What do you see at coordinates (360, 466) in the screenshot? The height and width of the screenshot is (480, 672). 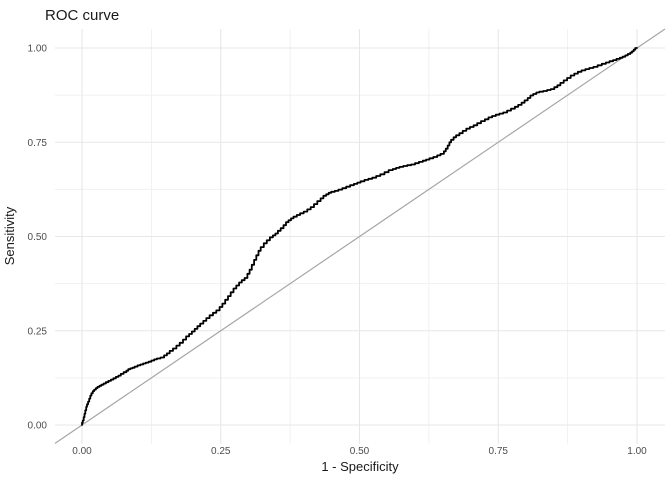 I see `x-axis-title: 1 - Specificity` at bounding box center [360, 466].